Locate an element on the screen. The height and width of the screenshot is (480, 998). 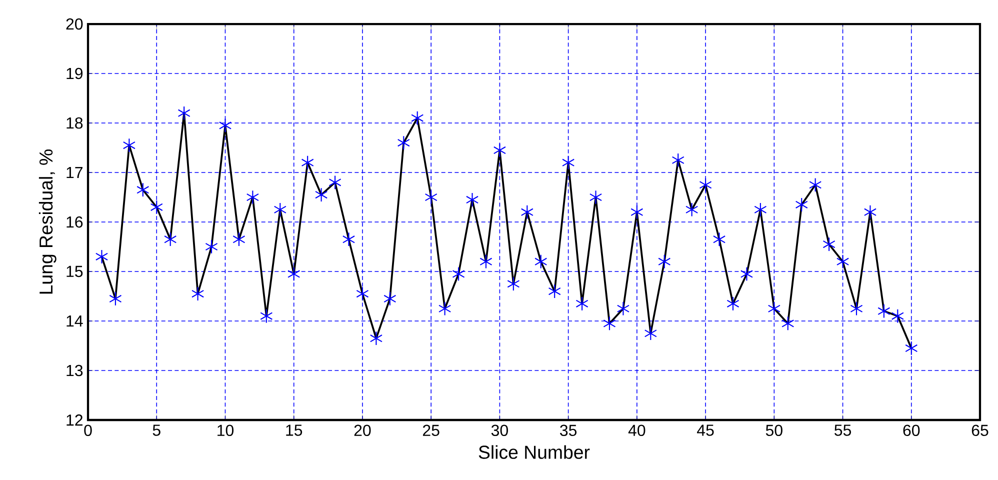
y-axis-title: Lung Residual, % is located at coordinates (47, 222).